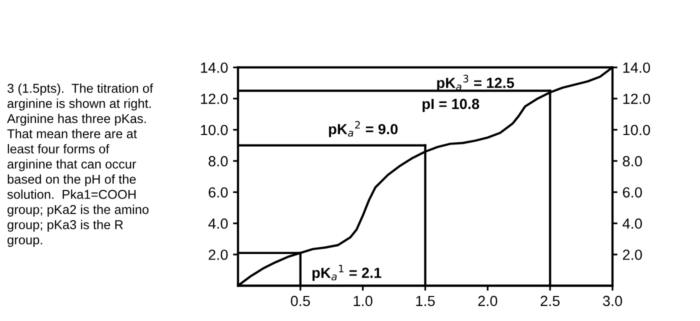 This screenshot has width=700, height=321. What do you see at coordinates (636, 130) in the screenshot?
I see `y2-tick-label: 10.0` at bounding box center [636, 130].